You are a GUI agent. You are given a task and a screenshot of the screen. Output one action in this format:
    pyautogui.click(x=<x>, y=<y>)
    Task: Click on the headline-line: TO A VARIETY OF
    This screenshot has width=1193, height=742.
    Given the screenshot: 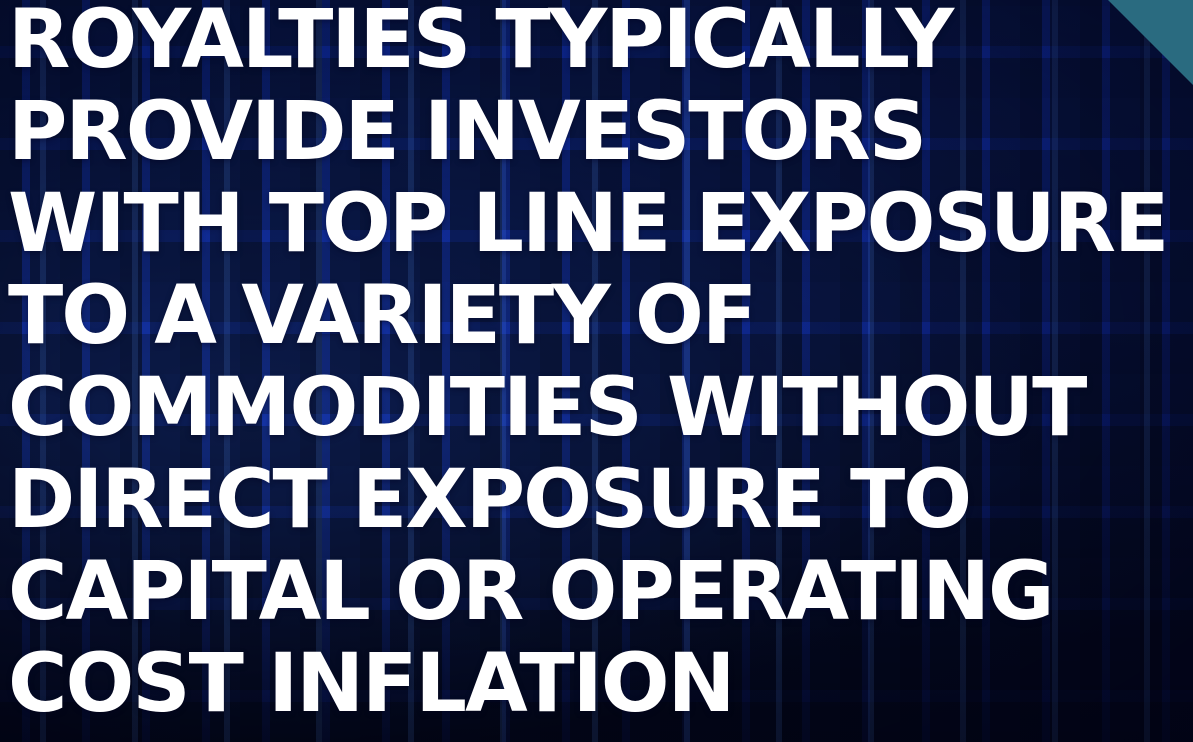 What is the action you would take?
    pyautogui.click(x=382, y=316)
    